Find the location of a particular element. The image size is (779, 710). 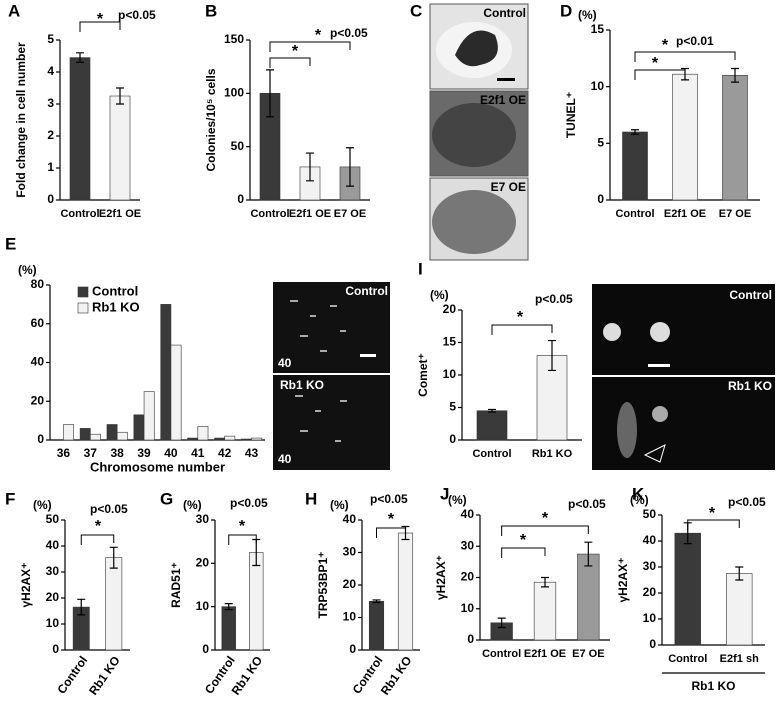

x-tick-label: E7 OE is located at coordinates (588, 654).